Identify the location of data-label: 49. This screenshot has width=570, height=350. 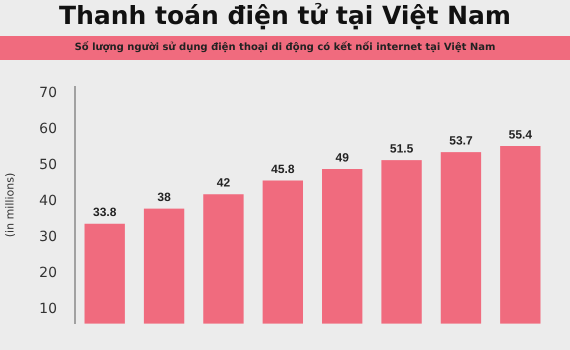
(343, 157).